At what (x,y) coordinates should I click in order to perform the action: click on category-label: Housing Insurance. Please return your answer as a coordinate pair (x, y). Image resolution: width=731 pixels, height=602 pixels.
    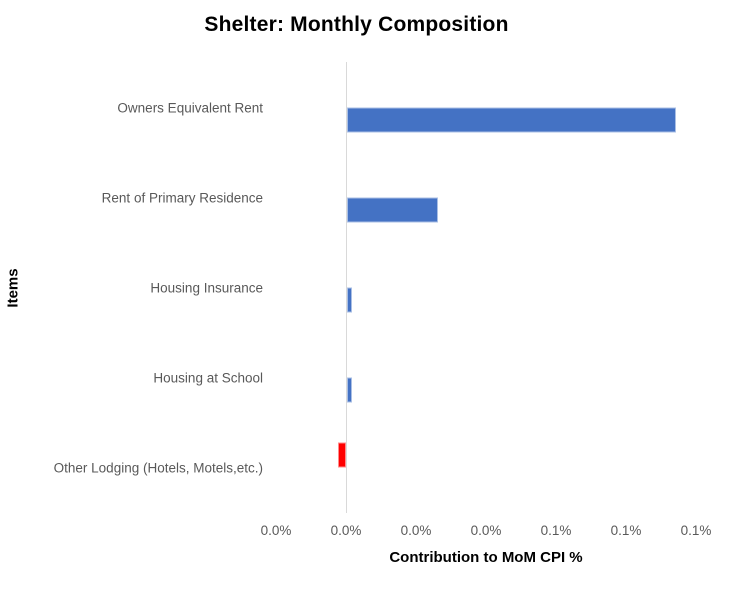
    Looking at the image, I should click on (206, 287).